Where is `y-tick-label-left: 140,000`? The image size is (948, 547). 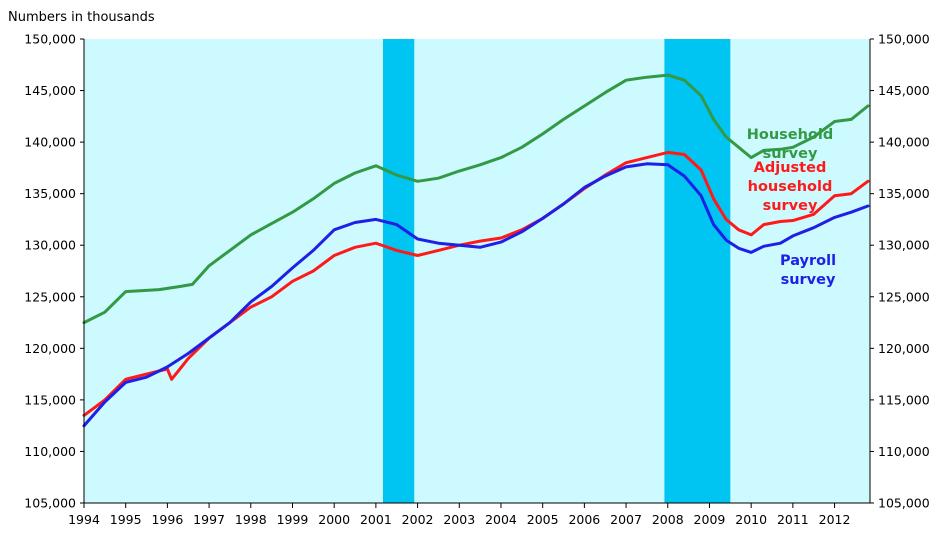
y-tick-label-left: 140,000 is located at coordinates (50, 142).